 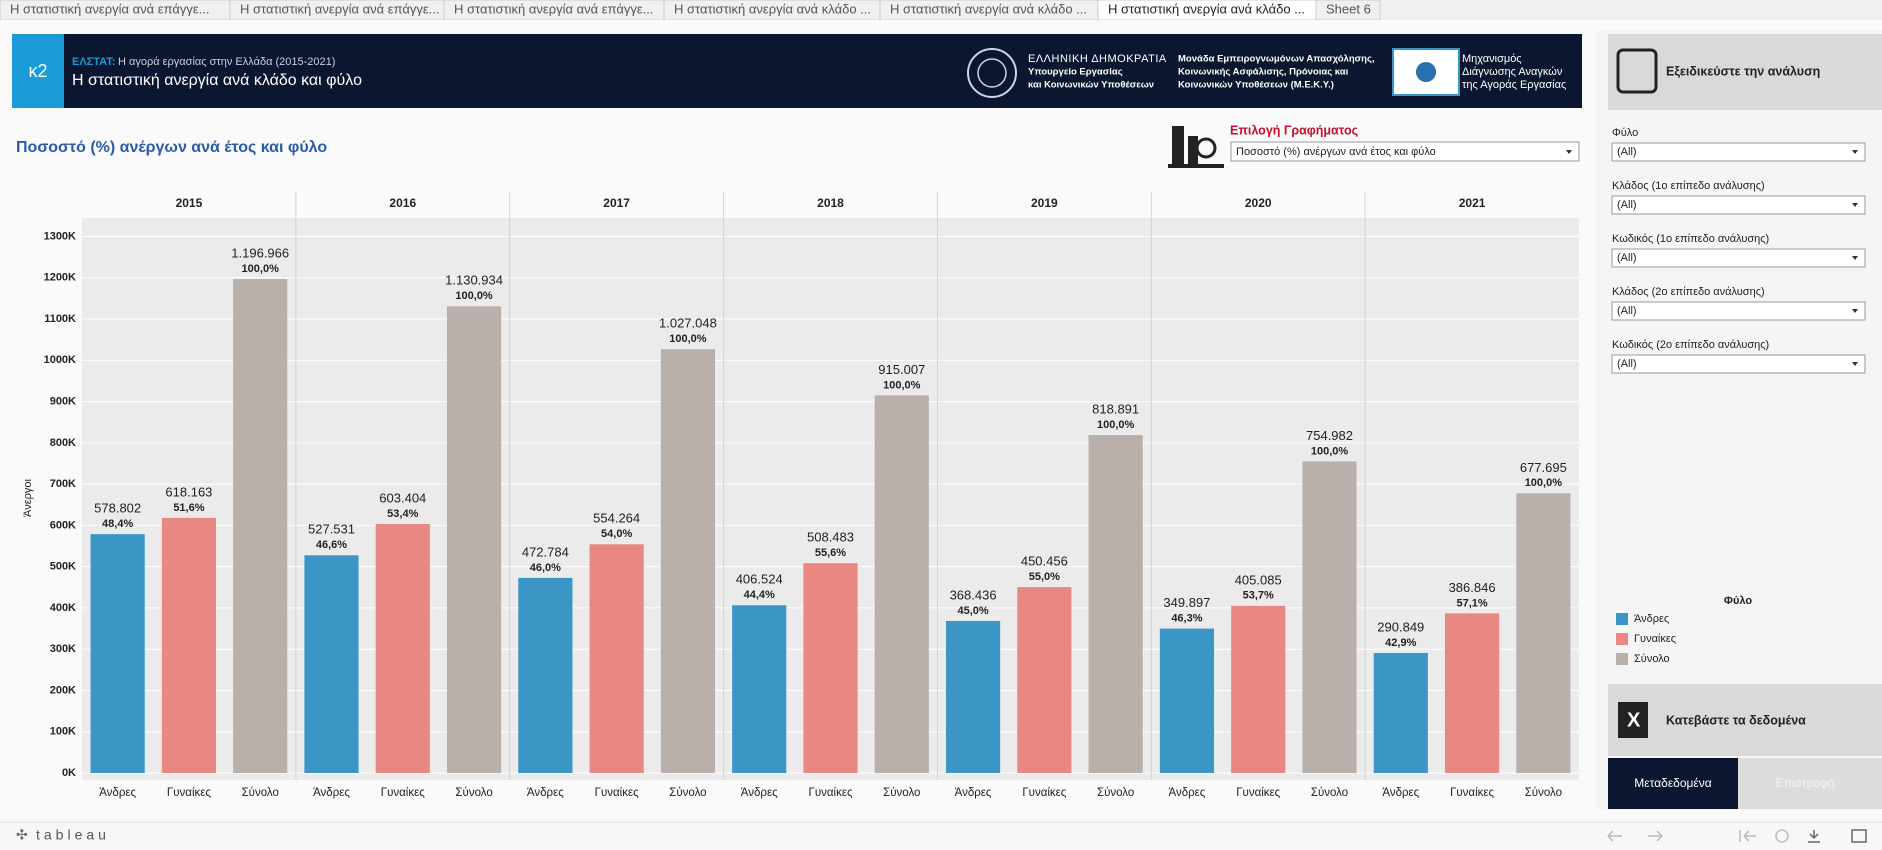 I want to click on share-label: 51,6%, so click(x=188, y=508).